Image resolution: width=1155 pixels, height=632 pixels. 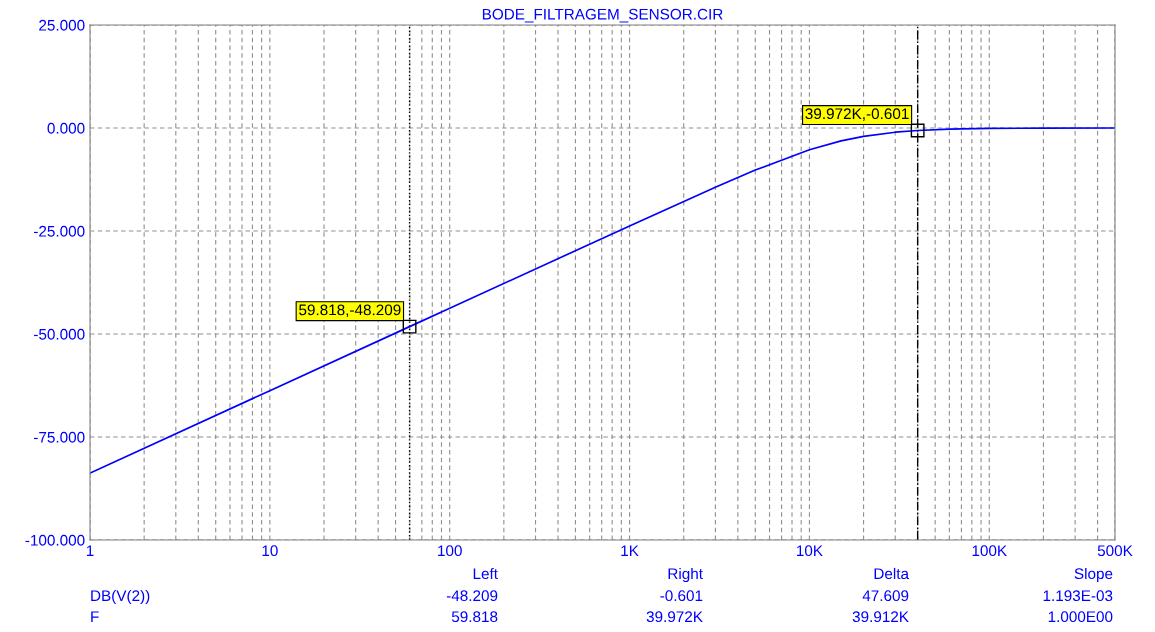 What do you see at coordinates (66, 128) in the screenshot?
I see `y-tick-label: 0.000` at bounding box center [66, 128].